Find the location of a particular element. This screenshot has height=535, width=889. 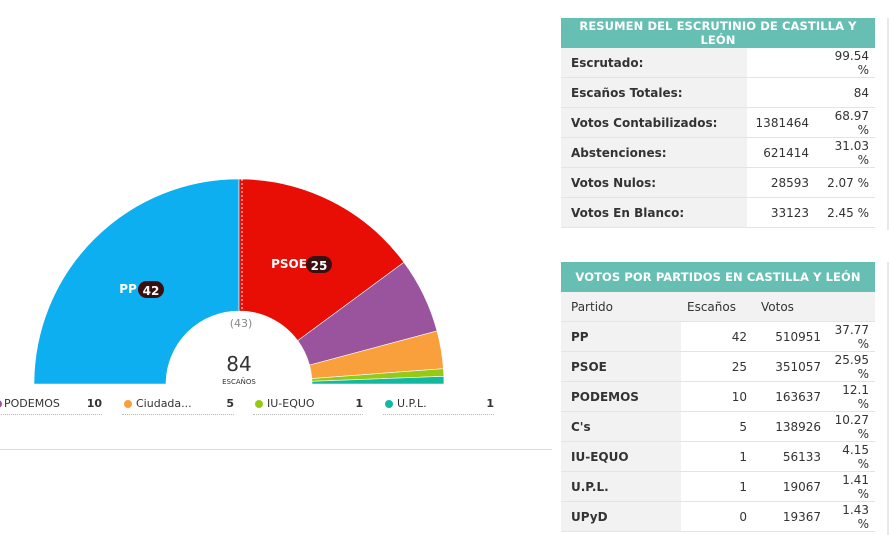

col-header-seats: Escaños is located at coordinates (717, 307).